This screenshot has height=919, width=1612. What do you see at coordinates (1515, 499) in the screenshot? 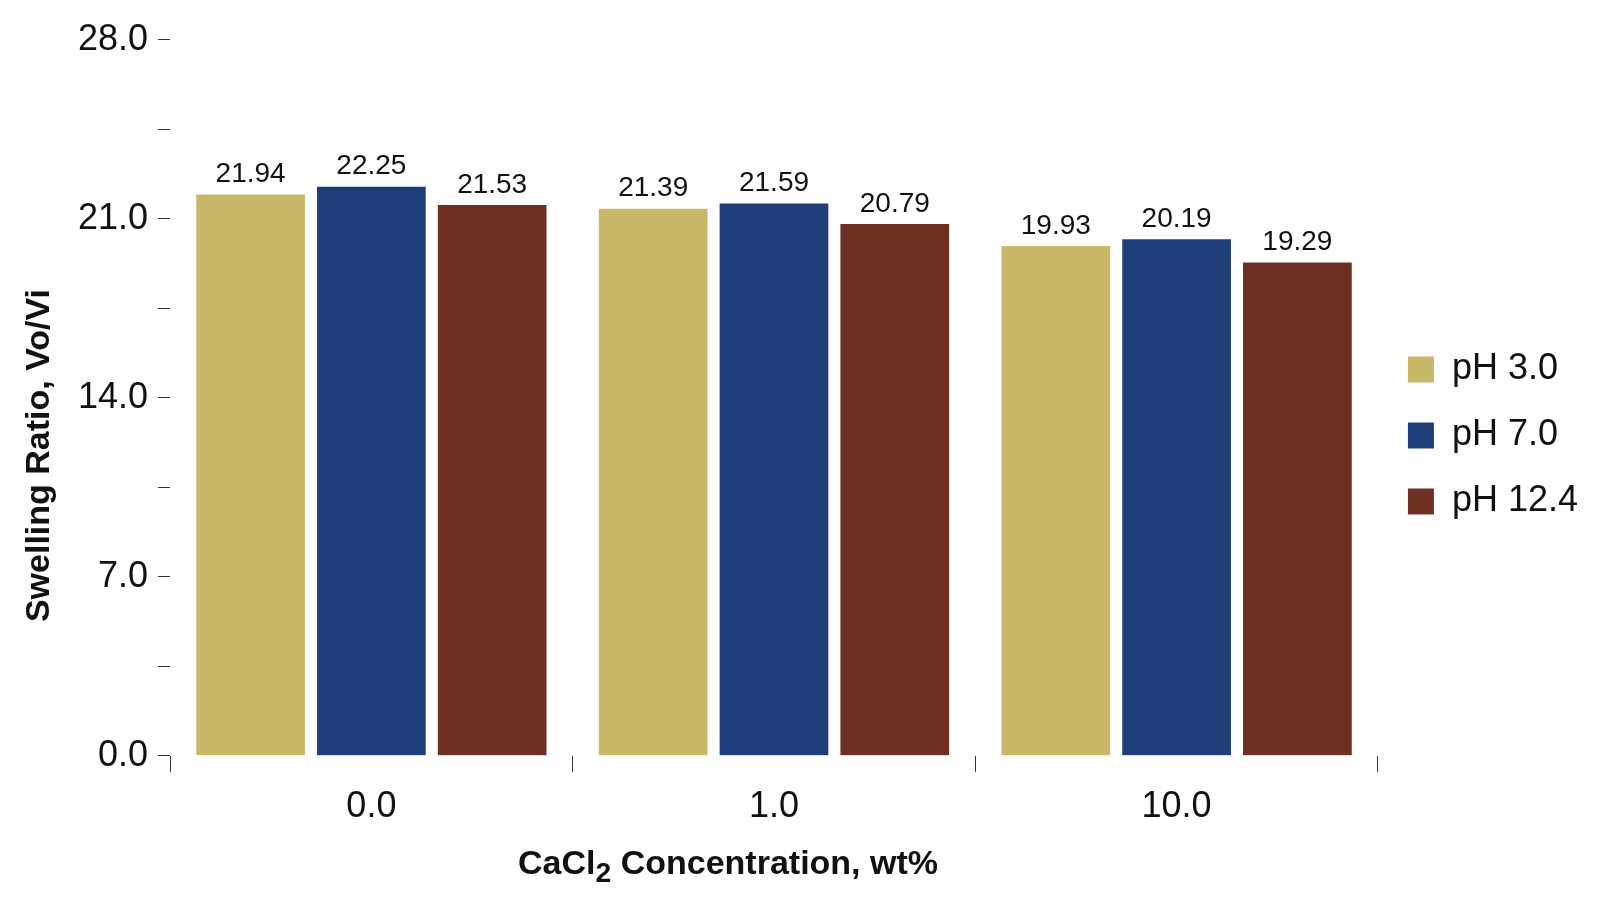
I see `legend-label: pH 12.4` at bounding box center [1515, 499].